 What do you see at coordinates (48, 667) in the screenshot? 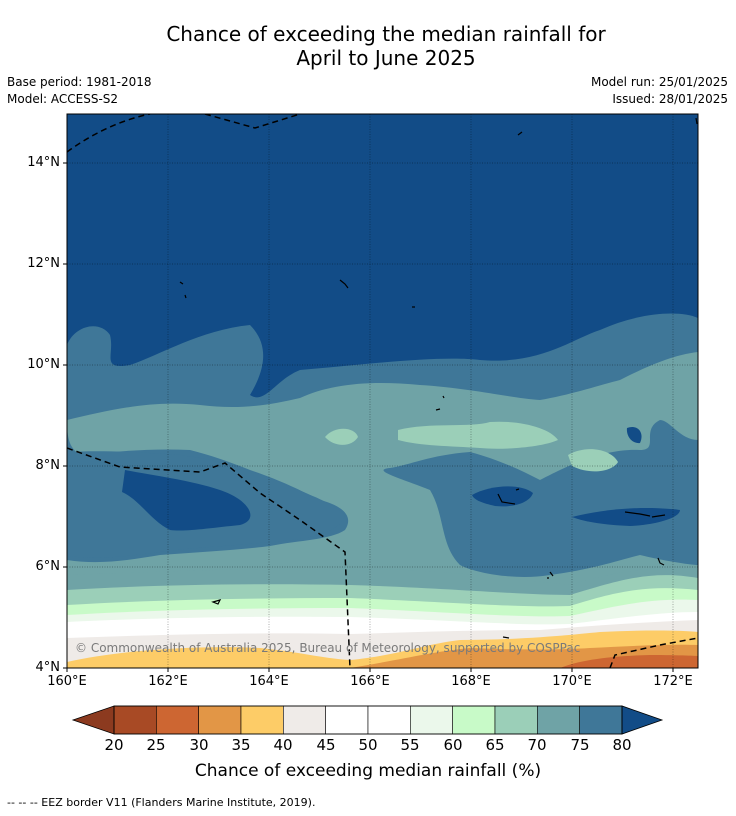
I see `lat-label-4n: 4°N` at bounding box center [48, 667].